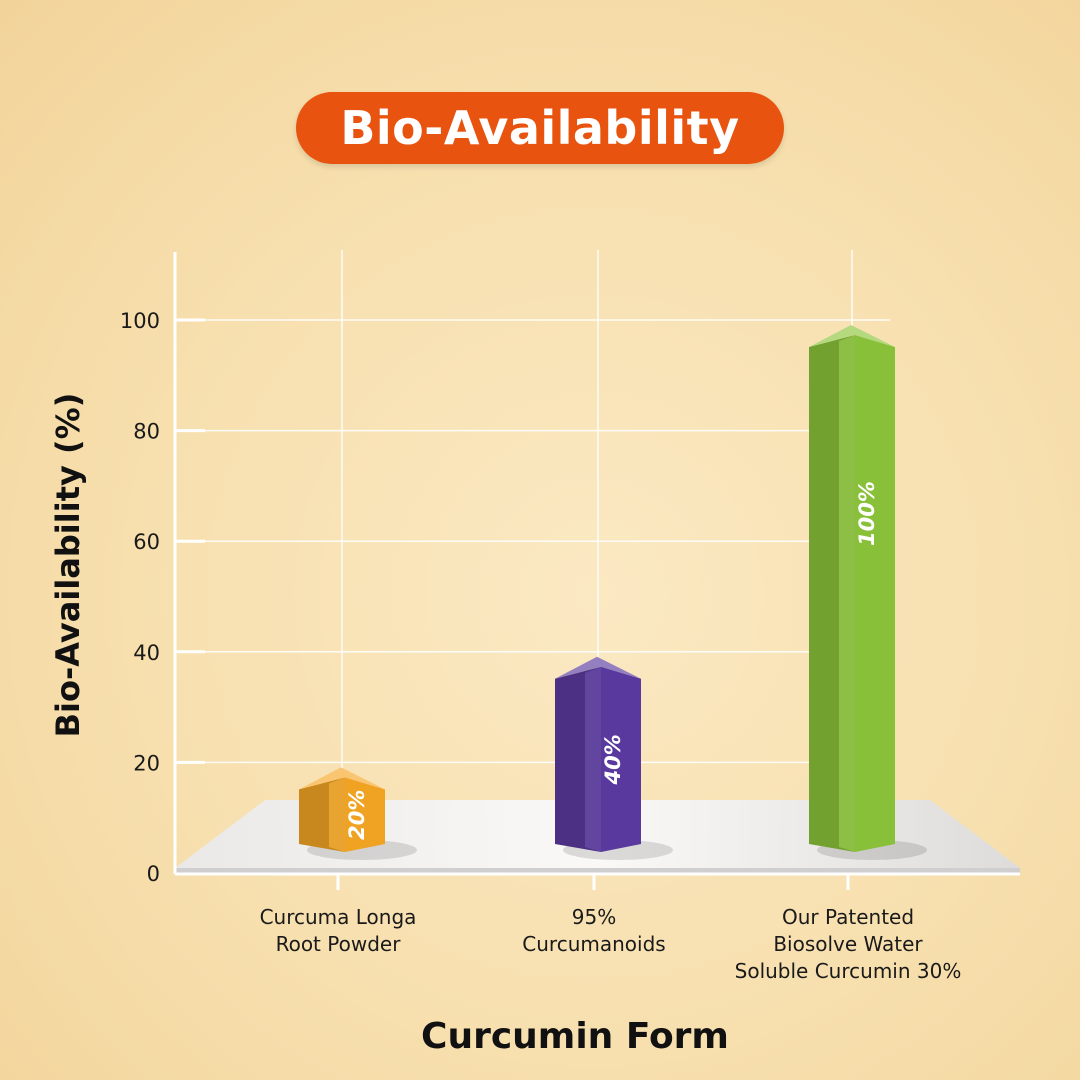 The width and height of the screenshot is (1080, 1080). I want to click on x-category-label: Soluble Curcumin 30%, so click(848, 971).